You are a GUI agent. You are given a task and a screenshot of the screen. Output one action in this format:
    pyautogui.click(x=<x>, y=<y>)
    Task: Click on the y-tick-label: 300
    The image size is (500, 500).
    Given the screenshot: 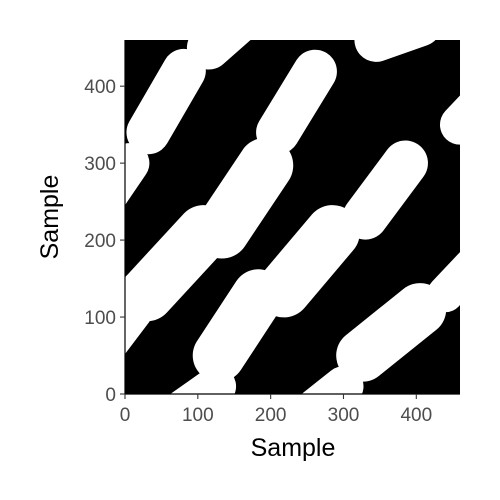 What is the action you would take?
    pyautogui.click(x=100, y=164)
    